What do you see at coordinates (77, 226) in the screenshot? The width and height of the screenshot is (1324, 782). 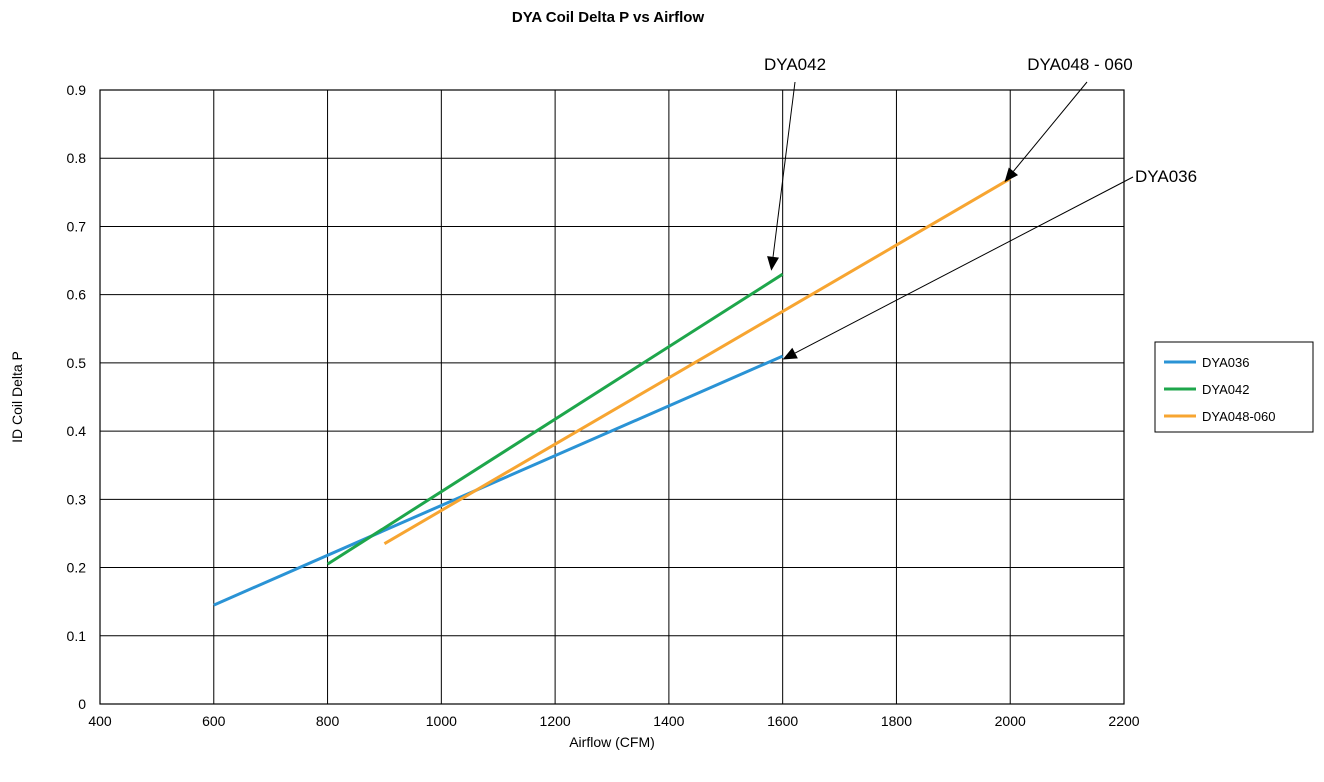 I see `y-tick-label: 0.7` at bounding box center [77, 226].